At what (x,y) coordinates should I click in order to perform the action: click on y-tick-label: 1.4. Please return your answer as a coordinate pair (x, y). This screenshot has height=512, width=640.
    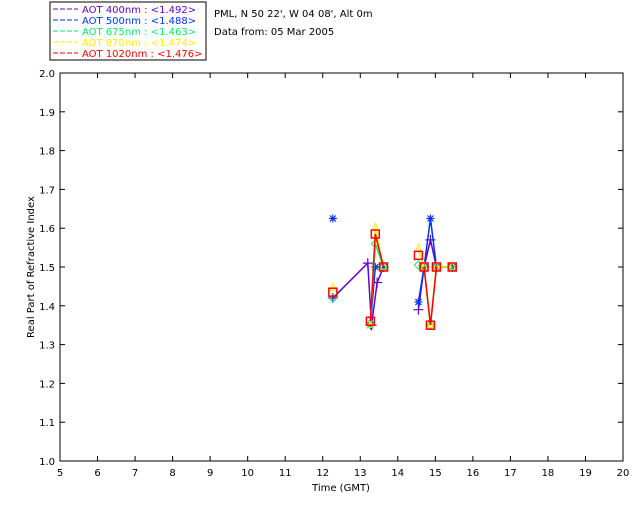
    Looking at the image, I should click on (47, 307).